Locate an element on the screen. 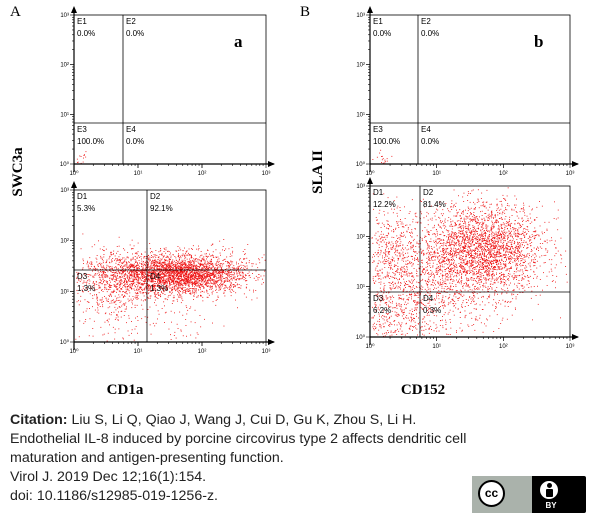 The image size is (600, 529). panel-letter-a: A is located at coordinates (15, 12).